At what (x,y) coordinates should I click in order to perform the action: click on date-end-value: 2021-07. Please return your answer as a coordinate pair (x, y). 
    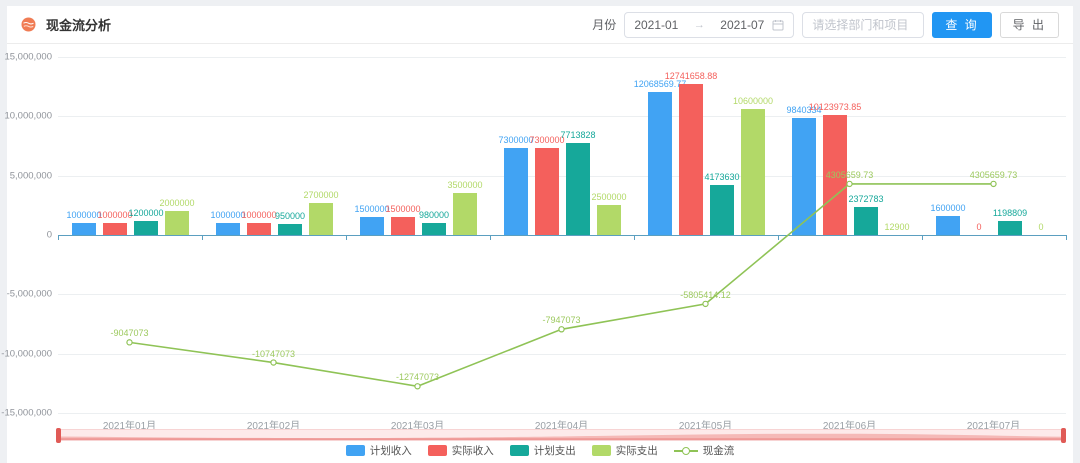
    Looking at the image, I should click on (742, 24).